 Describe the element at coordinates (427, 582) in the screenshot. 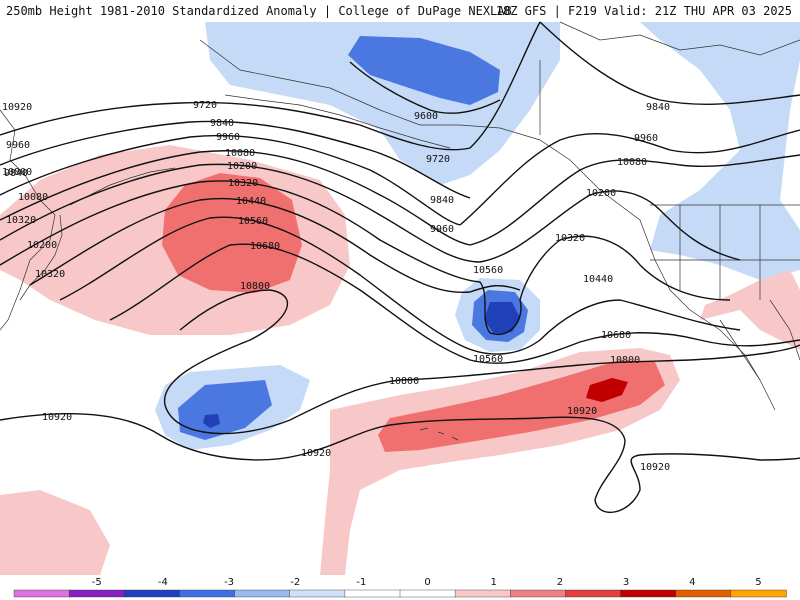

I see `colorbar-tick-label: 0` at that location.